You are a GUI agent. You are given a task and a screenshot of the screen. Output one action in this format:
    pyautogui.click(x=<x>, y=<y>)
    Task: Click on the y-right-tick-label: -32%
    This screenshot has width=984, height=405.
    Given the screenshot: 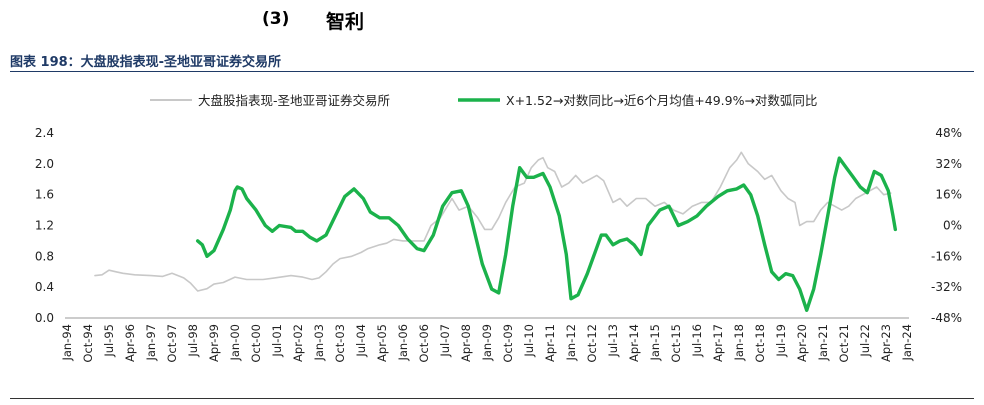 What is the action you would take?
    pyautogui.click(x=946, y=287)
    